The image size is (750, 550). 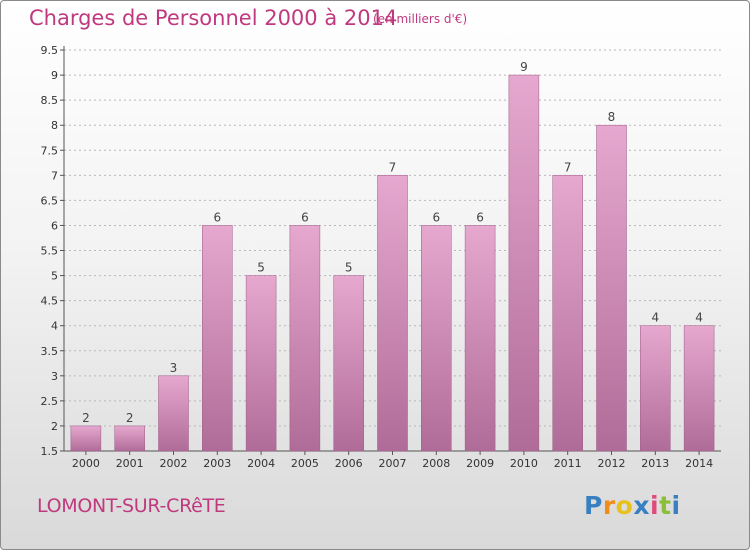 What do you see at coordinates (348, 363) in the screenshot?
I see `bar-2006` at bounding box center [348, 363].